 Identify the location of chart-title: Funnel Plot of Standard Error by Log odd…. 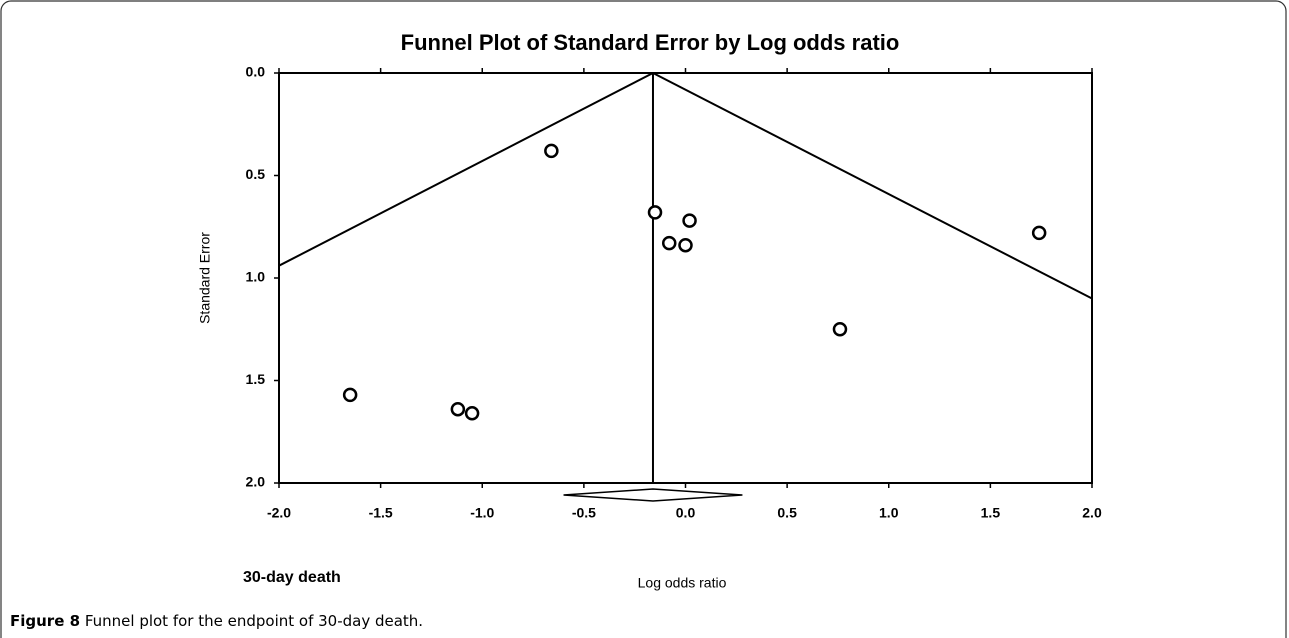
(650, 42).